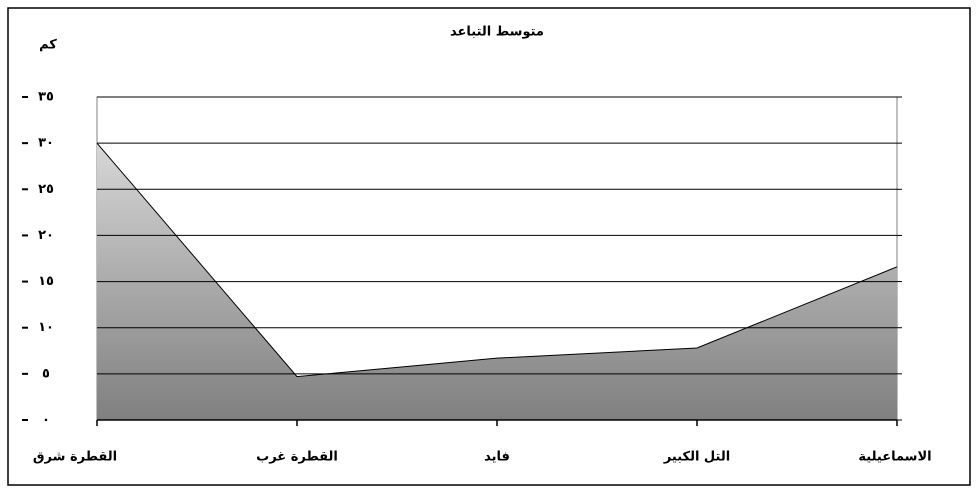  What do you see at coordinates (46, 281) in the screenshot?
I see `y-tick-label: ١٥` at bounding box center [46, 281].